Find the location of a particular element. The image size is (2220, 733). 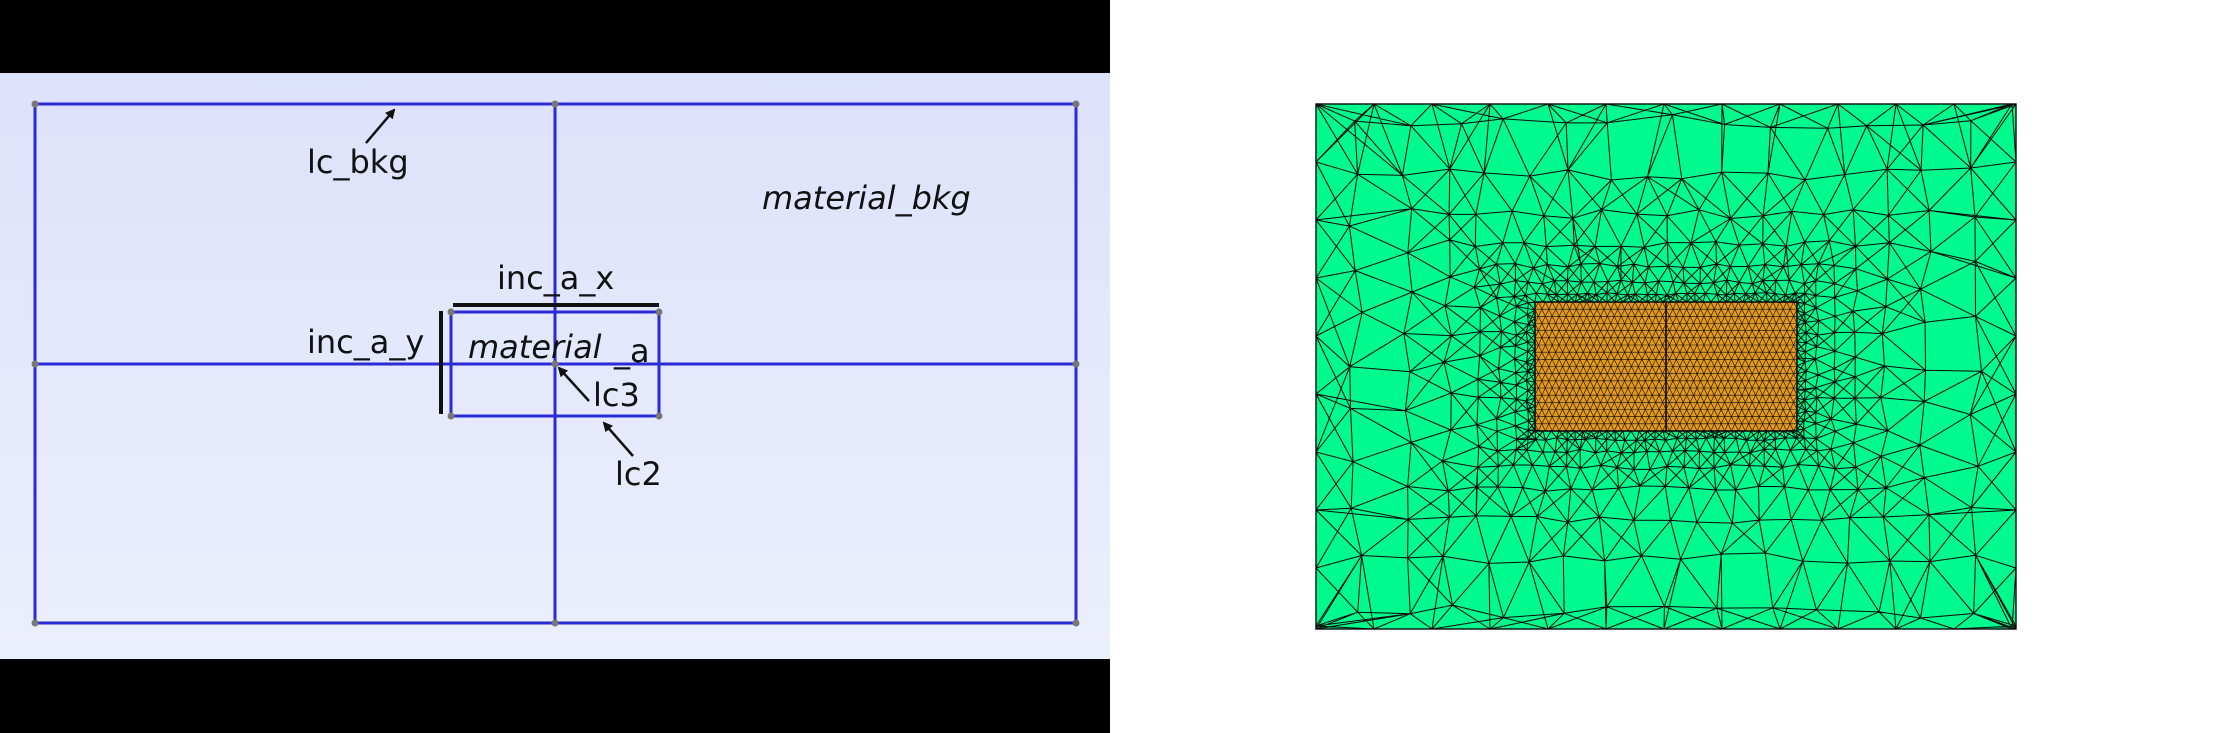

lc2-label: lc2 is located at coordinates (638, 474).